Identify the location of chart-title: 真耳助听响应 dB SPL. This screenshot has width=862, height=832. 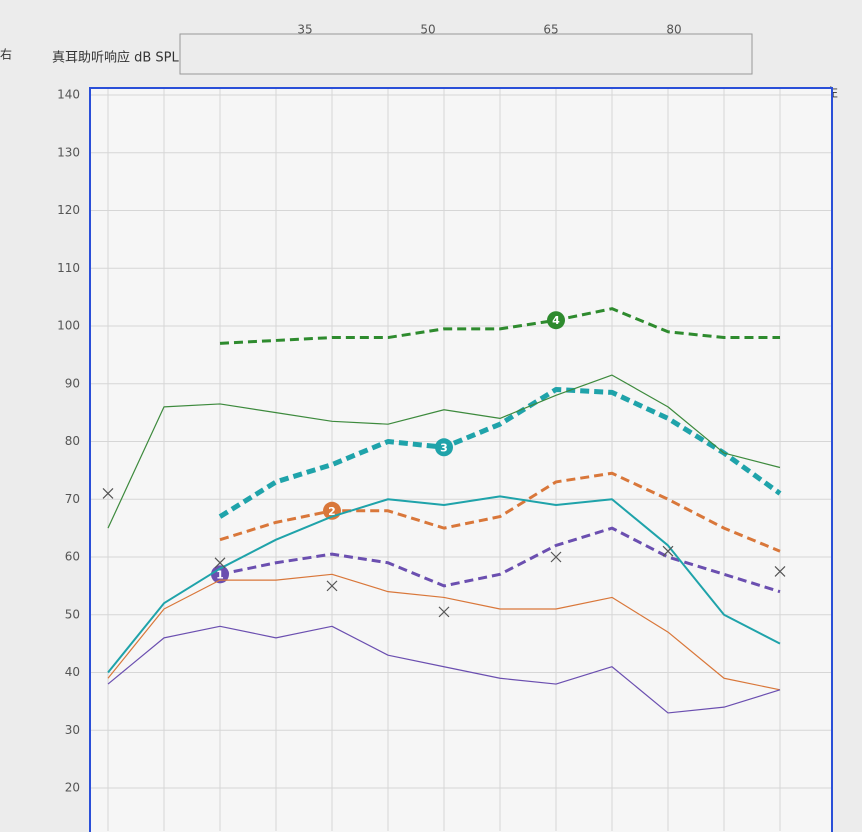
(116, 58).